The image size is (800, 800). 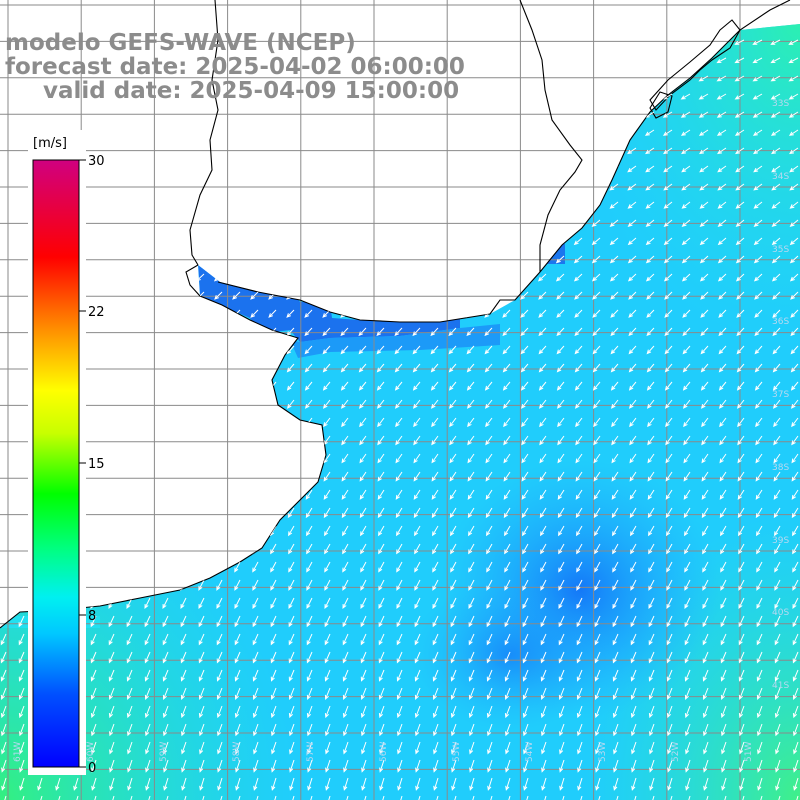 I want to click on longitude-label: 59W, so click(x=164, y=752).